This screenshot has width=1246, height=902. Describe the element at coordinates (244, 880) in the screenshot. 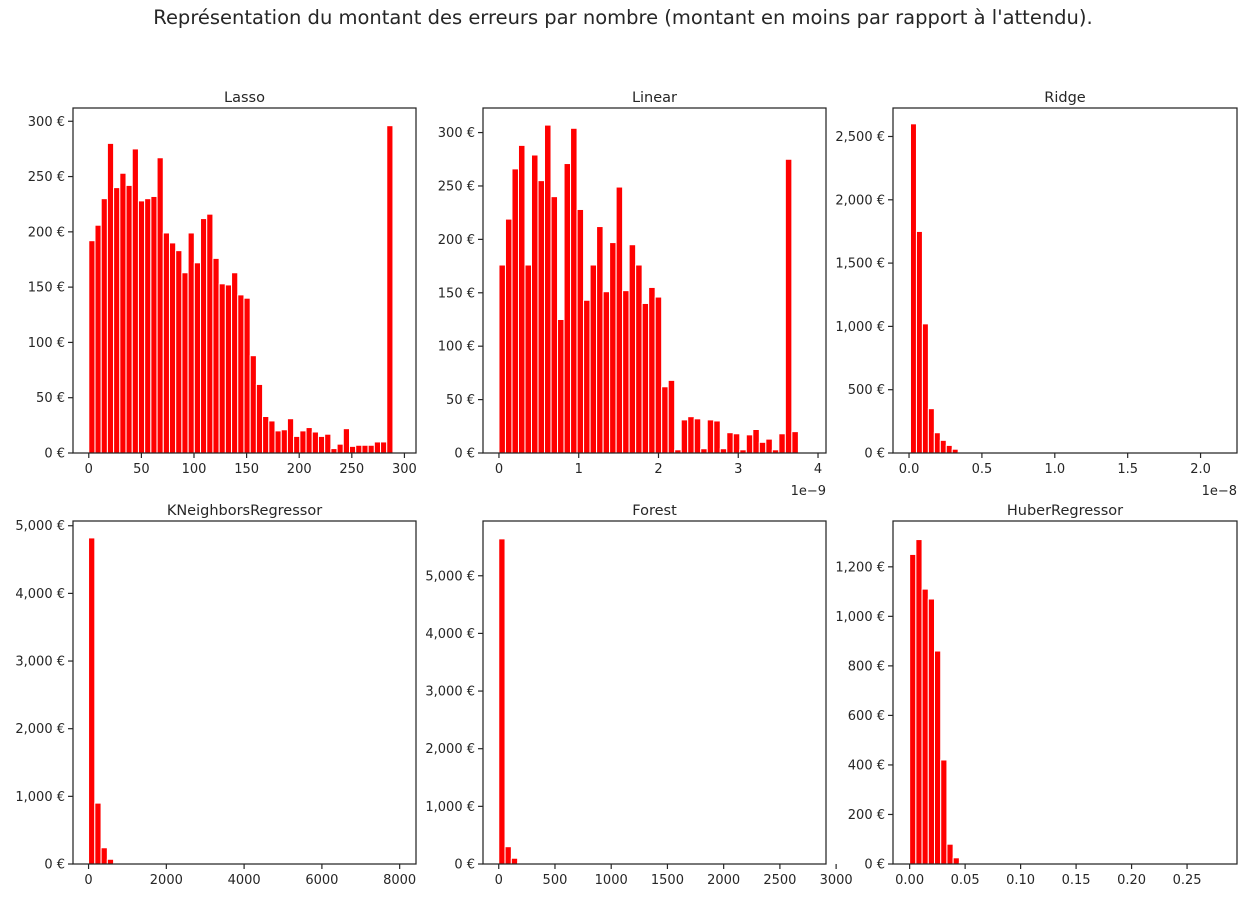

I see `kneighborsregressor-xtick-label: 4000` at that location.